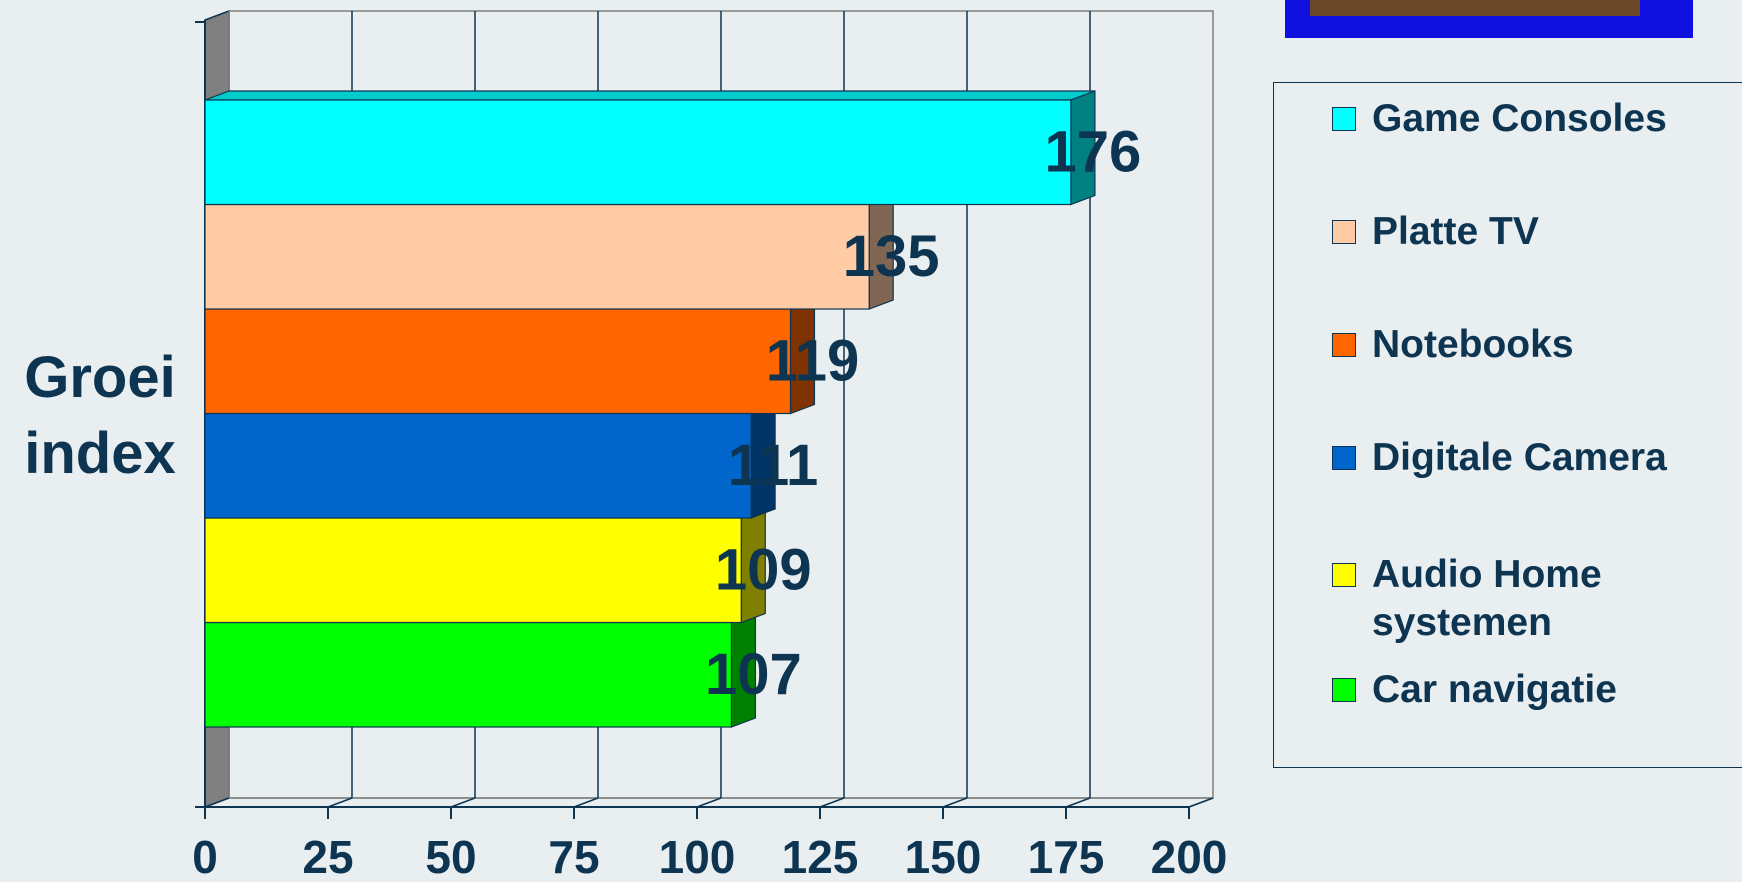 The image size is (1742, 882). I want to click on legend-item: Car navigatie, so click(1537, 690).